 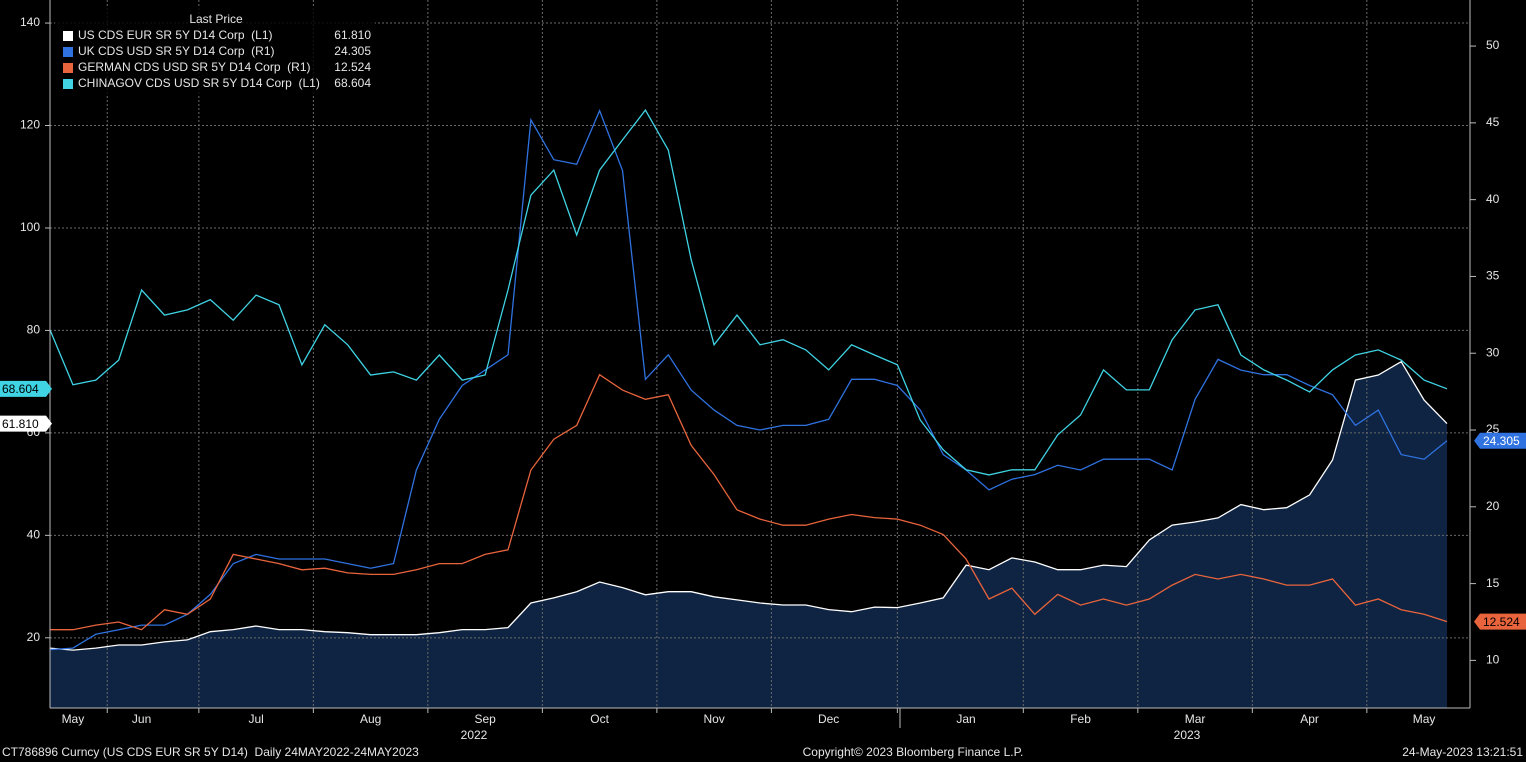 What do you see at coordinates (352, 83) in the screenshot?
I see `legend-value: 68.604` at bounding box center [352, 83].